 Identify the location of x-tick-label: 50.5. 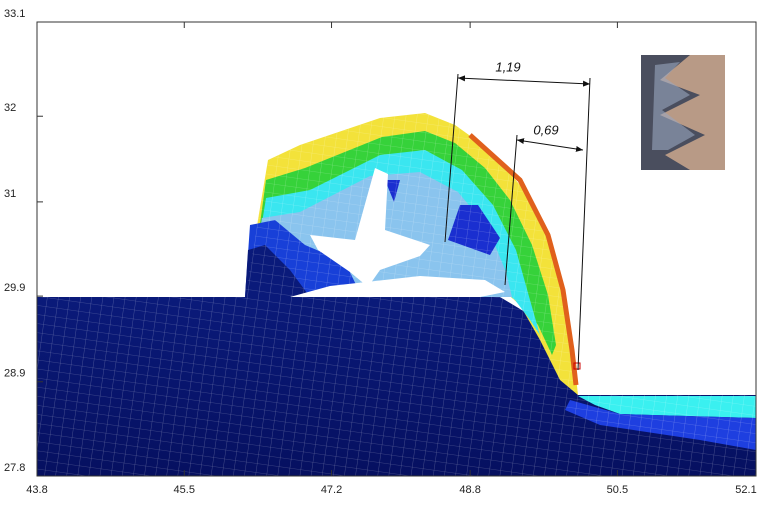
(617, 490).